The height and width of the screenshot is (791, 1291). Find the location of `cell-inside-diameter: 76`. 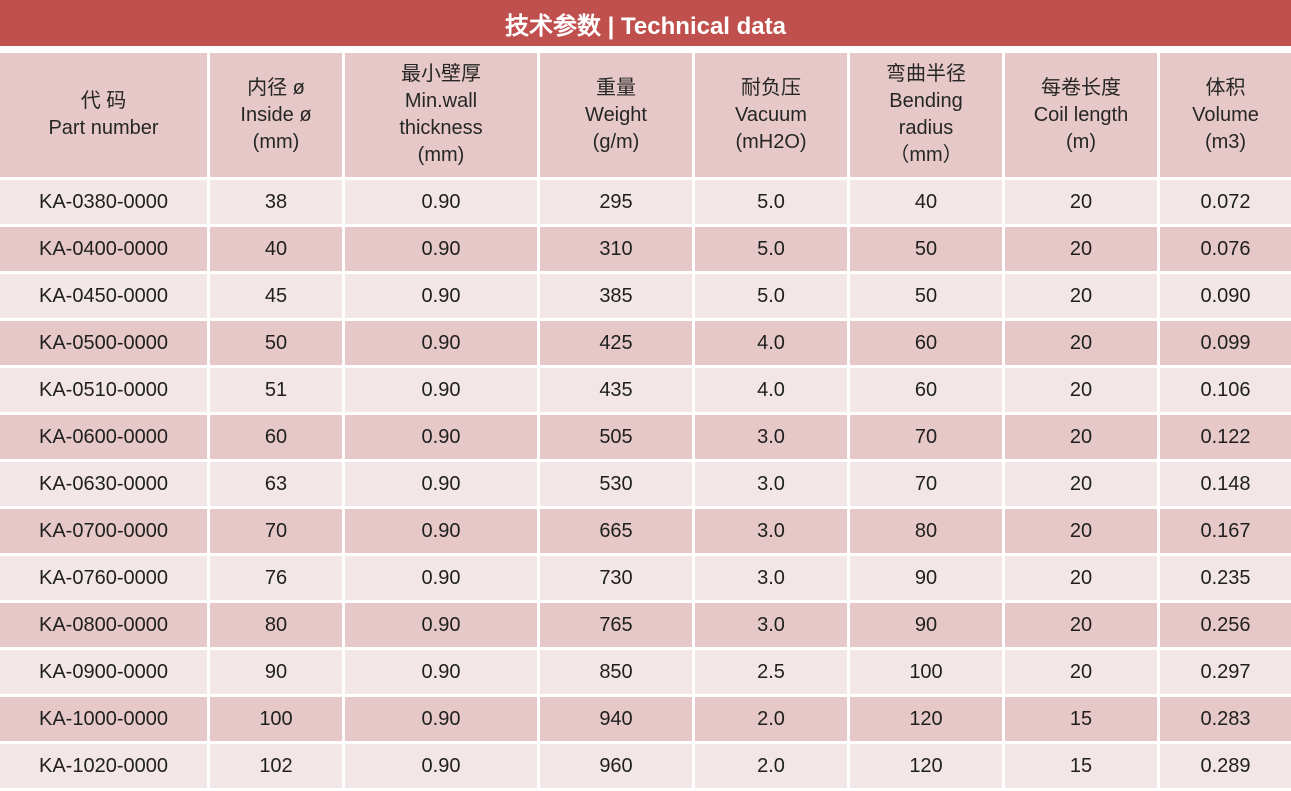

cell-inside-diameter: 76 is located at coordinates (277, 579).